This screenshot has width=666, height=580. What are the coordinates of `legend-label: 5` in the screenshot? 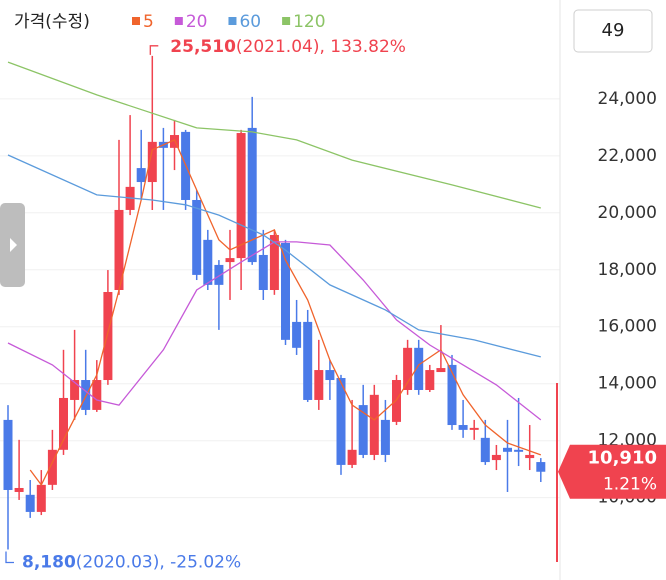 It's located at (148, 22).